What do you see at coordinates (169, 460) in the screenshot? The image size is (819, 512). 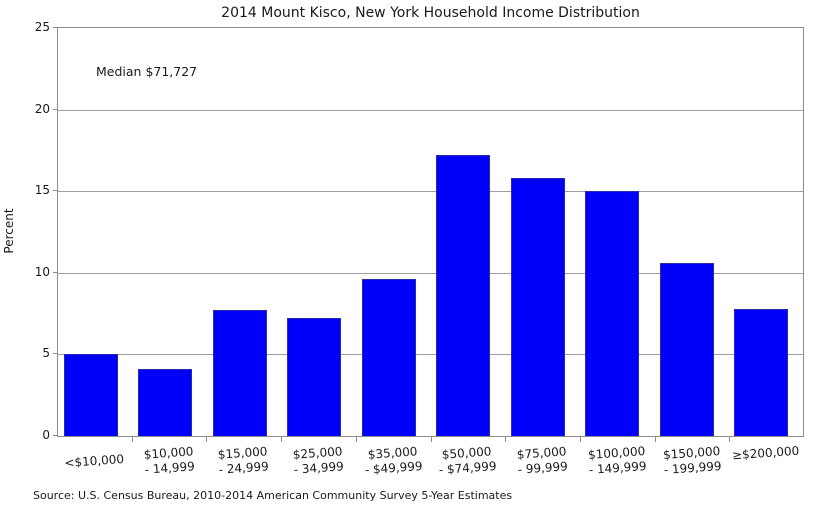 I see `x-tick-label: $10,000- 14,999` at bounding box center [169, 460].